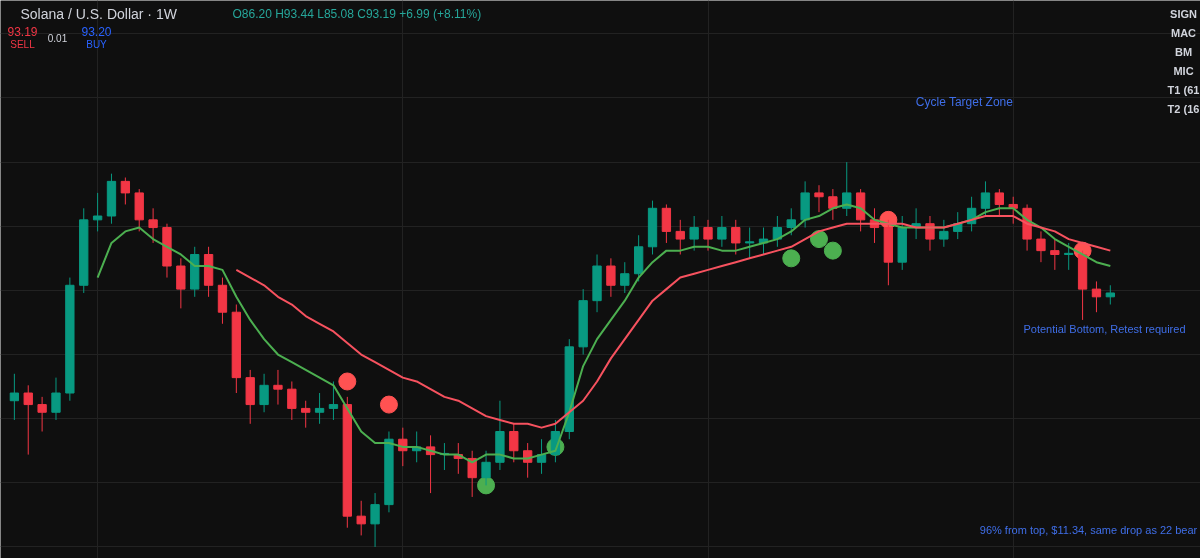 The height and width of the screenshot is (558, 1200). I want to click on chart-subtitle: O86.20 H93.44 L85.08 C93.19 +6.99 (+8.11%), so click(357, 13).